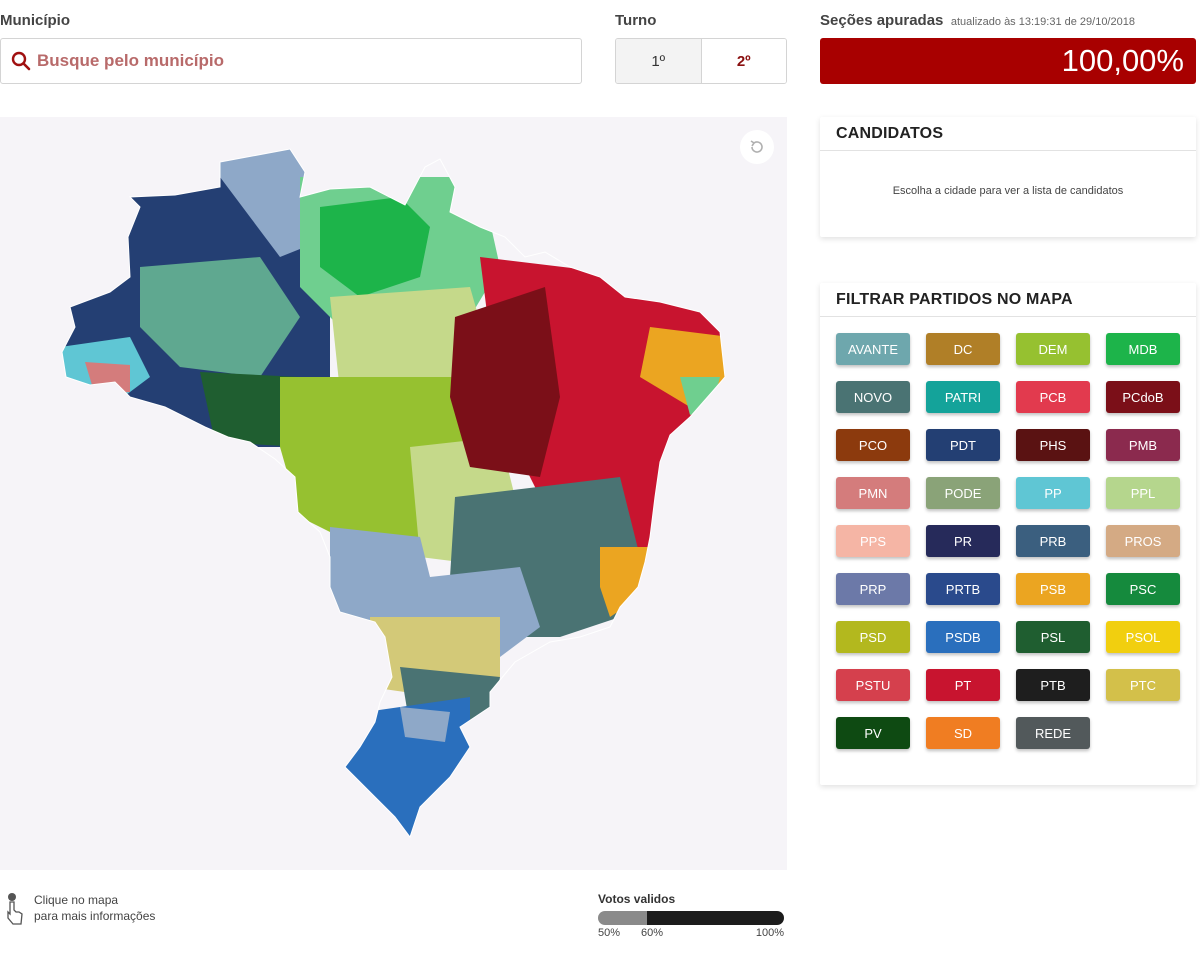  What do you see at coordinates (963, 733) in the screenshot?
I see `party-filter-sd: SD` at bounding box center [963, 733].